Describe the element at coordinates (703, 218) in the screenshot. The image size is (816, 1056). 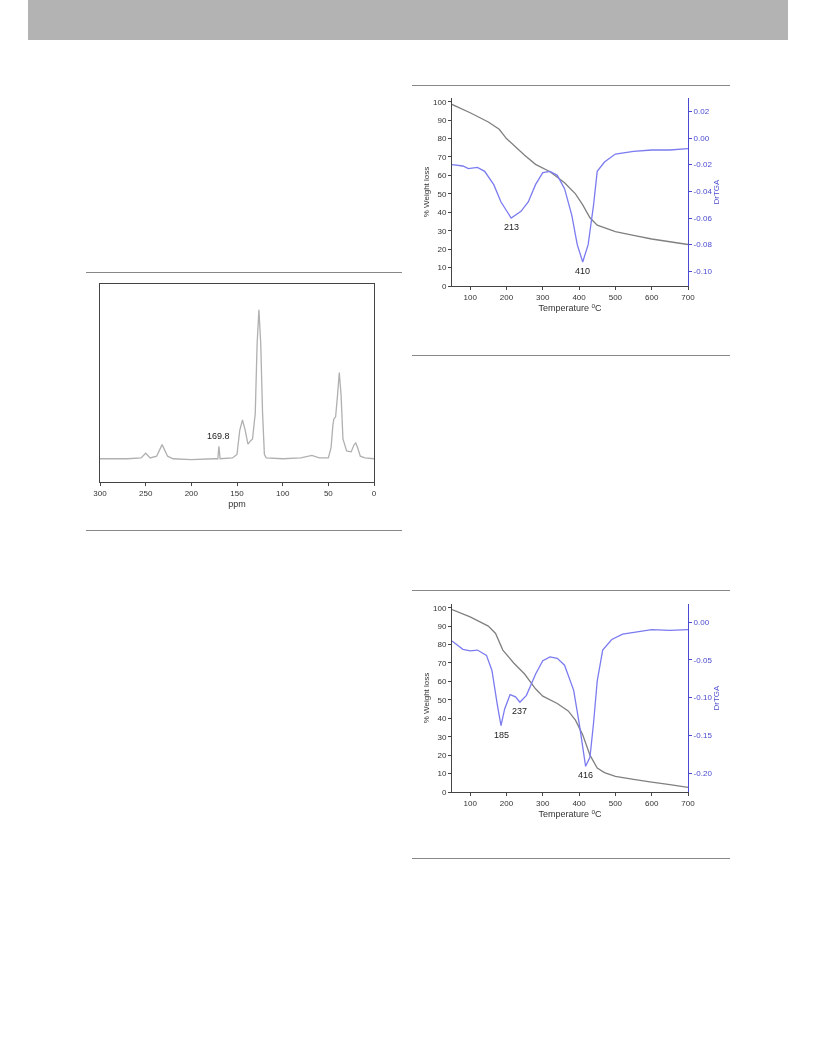
I see `y2-tick-label: -0.06` at that location.